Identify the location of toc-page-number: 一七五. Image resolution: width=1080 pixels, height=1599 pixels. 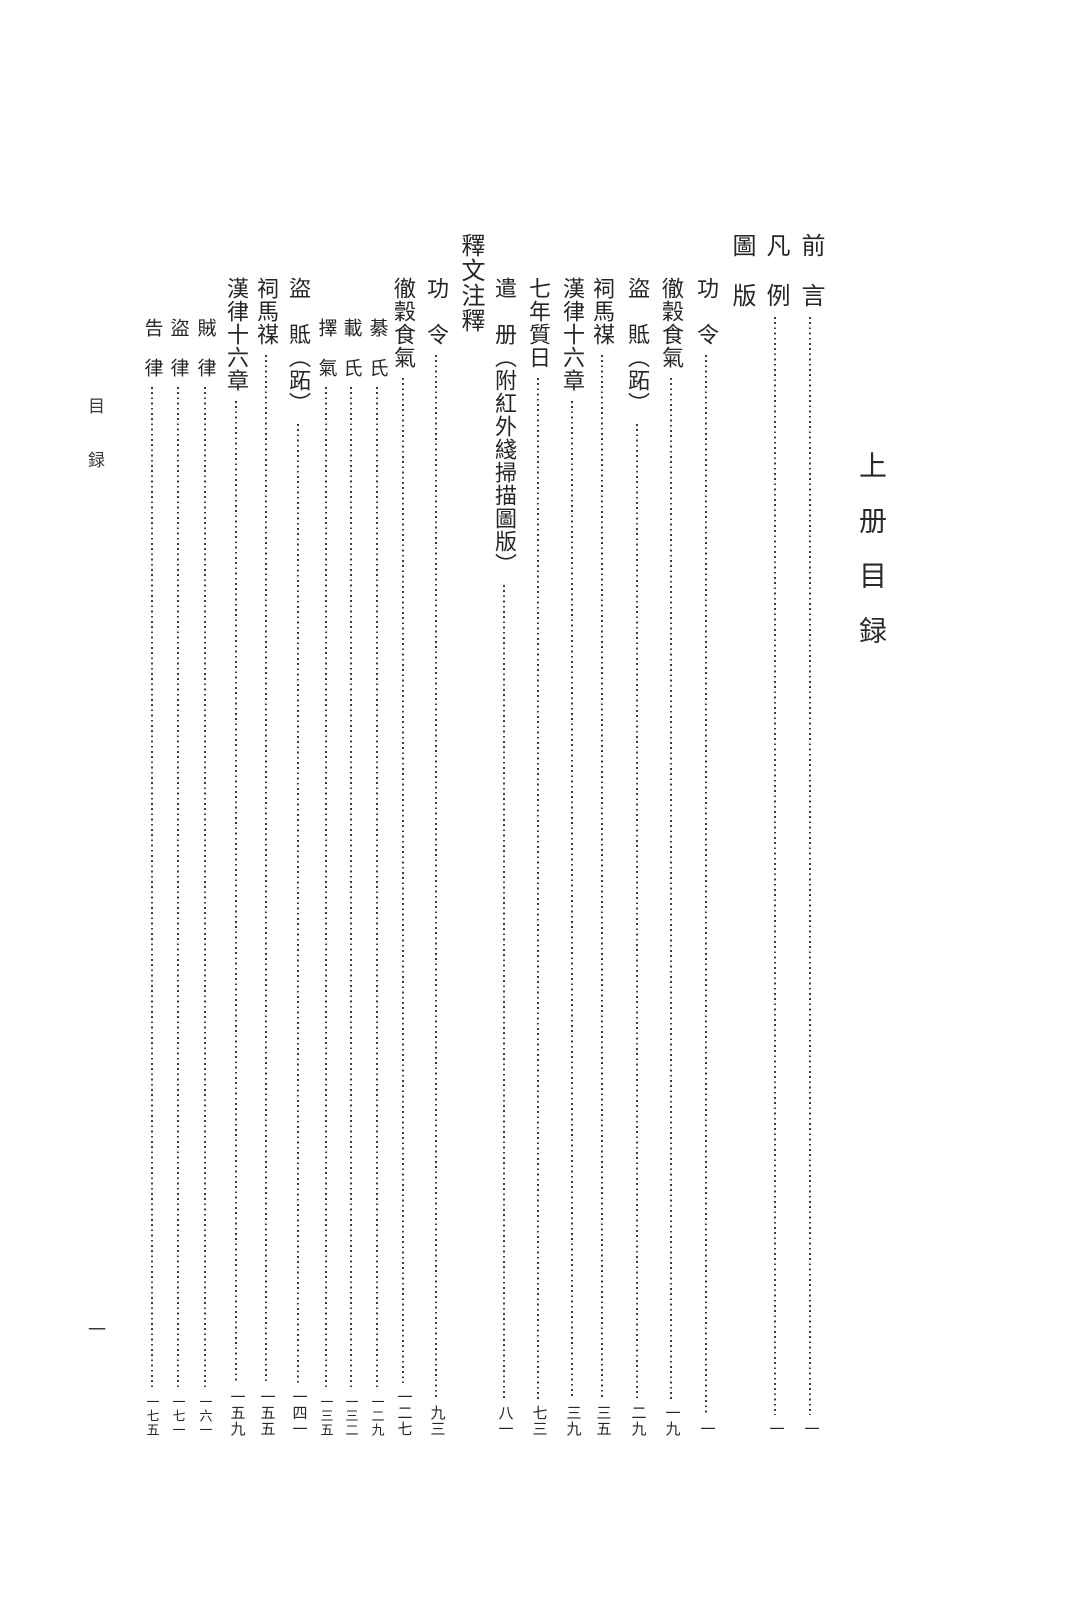
(152, 1416).